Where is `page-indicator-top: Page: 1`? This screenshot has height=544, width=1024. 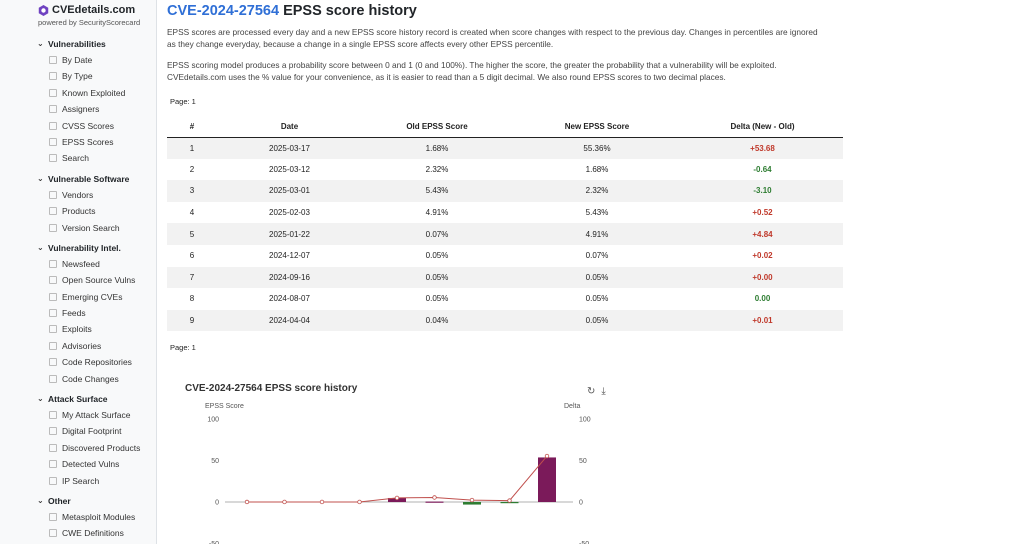
page-indicator-top: Page: 1 is located at coordinates (183, 101).